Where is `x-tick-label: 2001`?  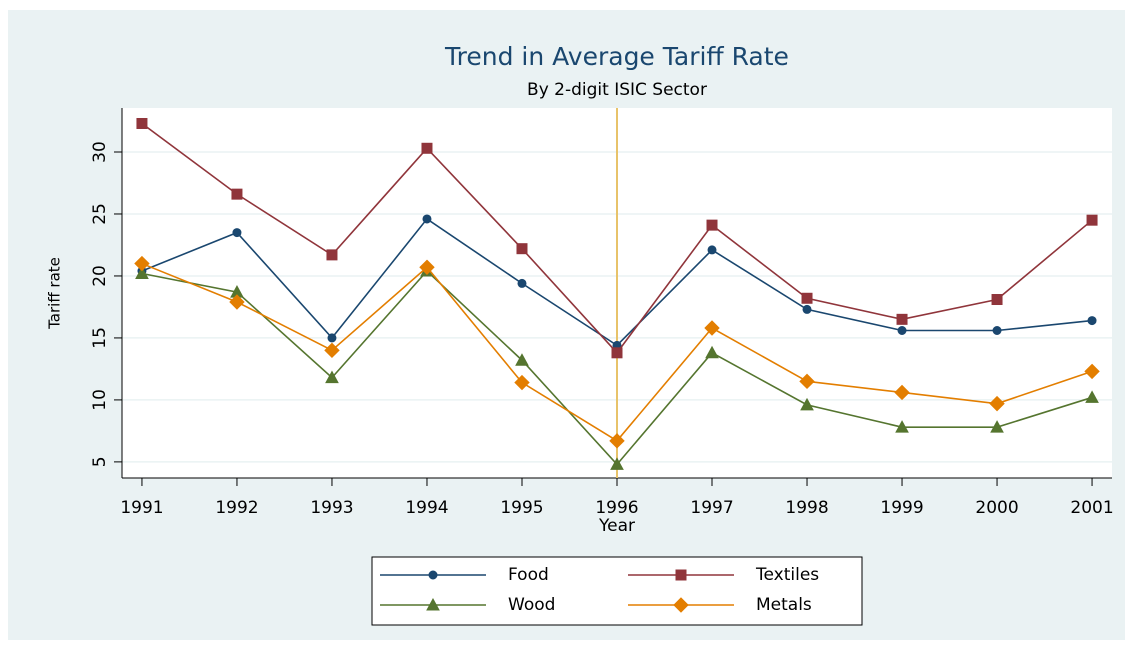 x-tick-label: 2001 is located at coordinates (1091, 508).